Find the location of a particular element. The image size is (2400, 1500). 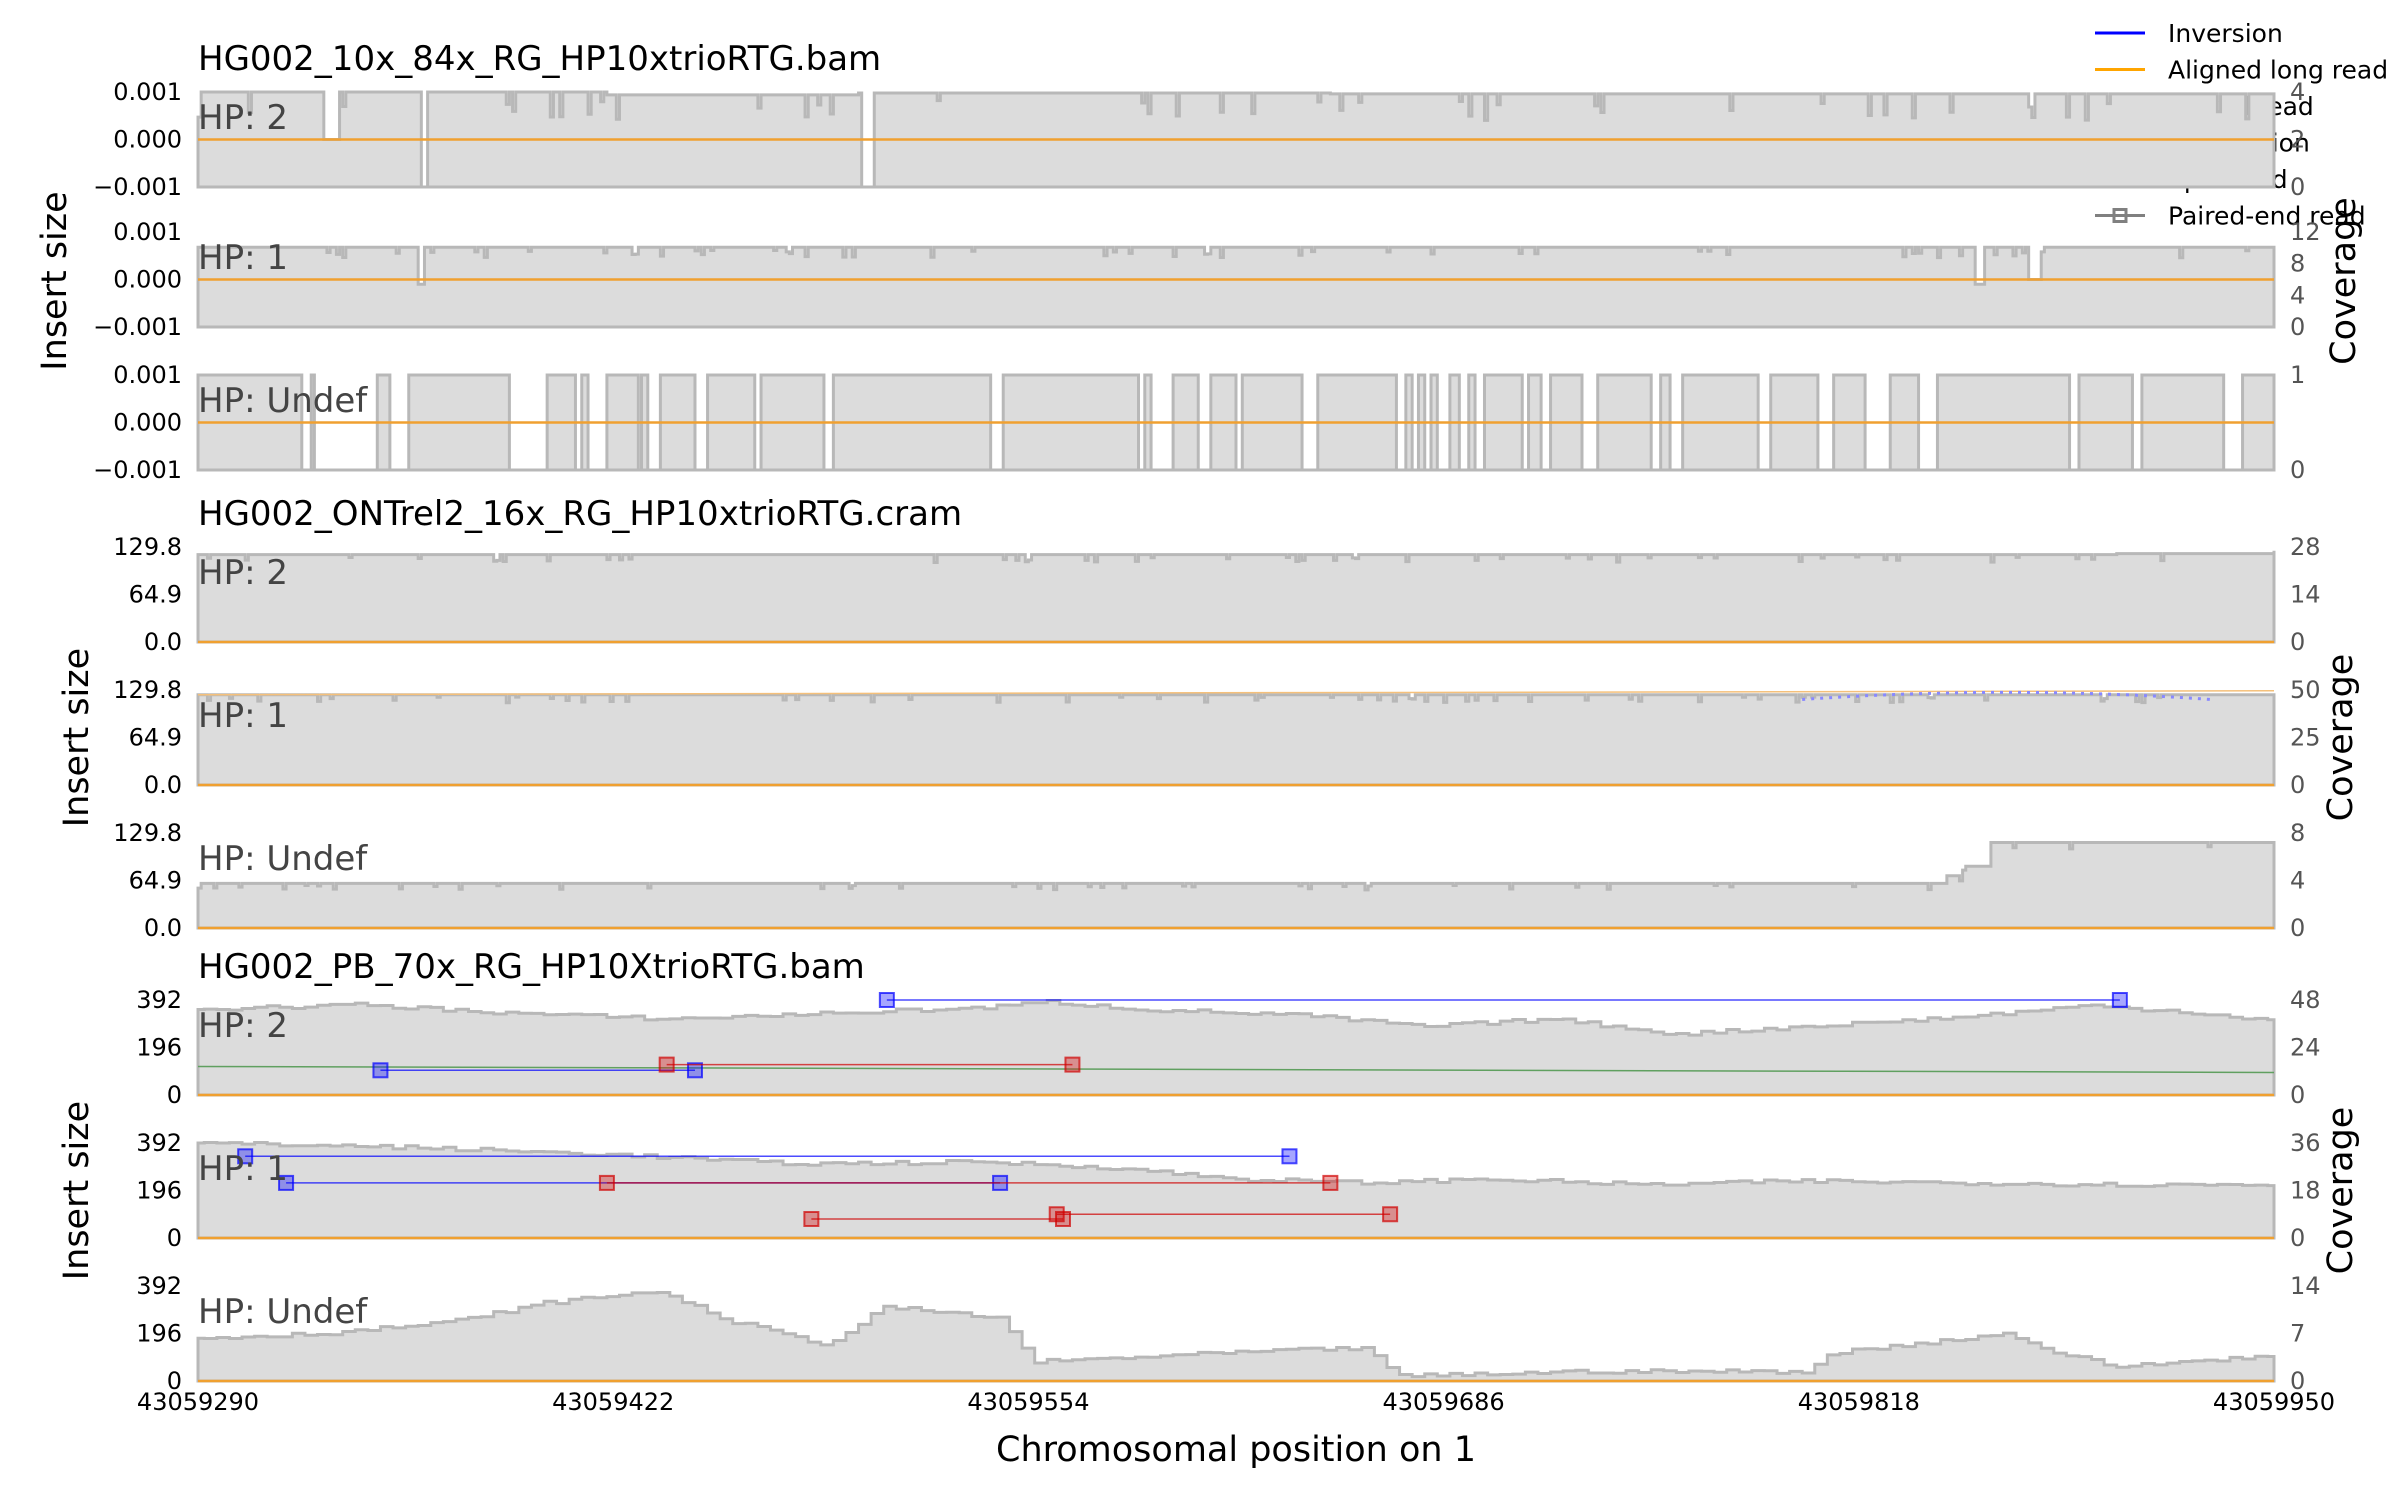

legend-label: Aligned long read is located at coordinates (2278, 70).